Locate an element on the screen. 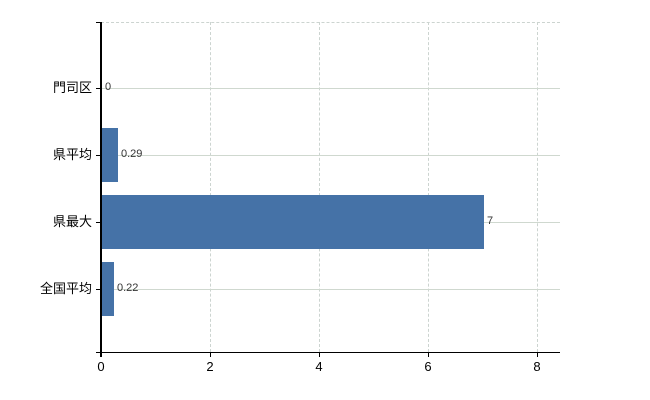  x-tick-label: 8 is located at coordinates (537, 366).